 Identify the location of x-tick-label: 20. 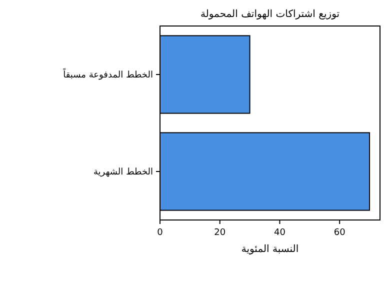
(220, 233).